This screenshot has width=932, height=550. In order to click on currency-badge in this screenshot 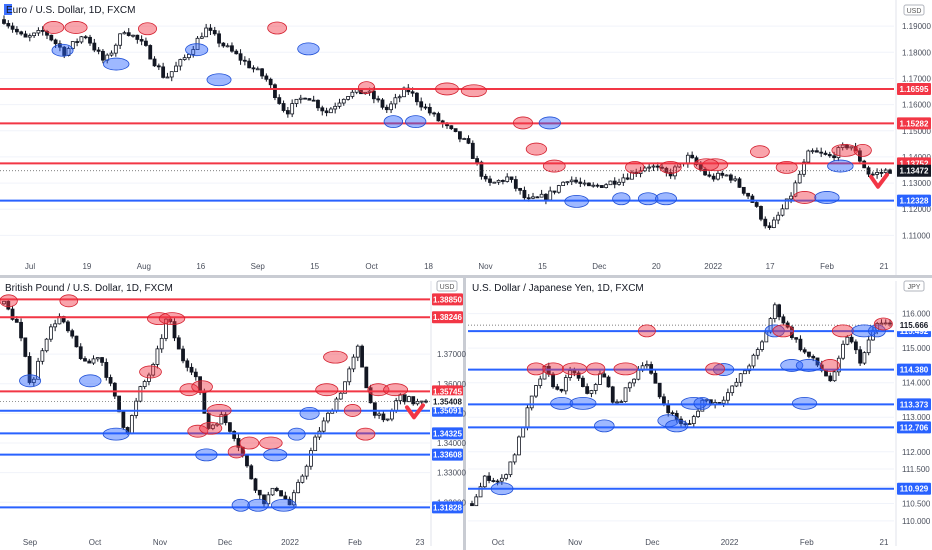, I will do `click(914, 286)`.